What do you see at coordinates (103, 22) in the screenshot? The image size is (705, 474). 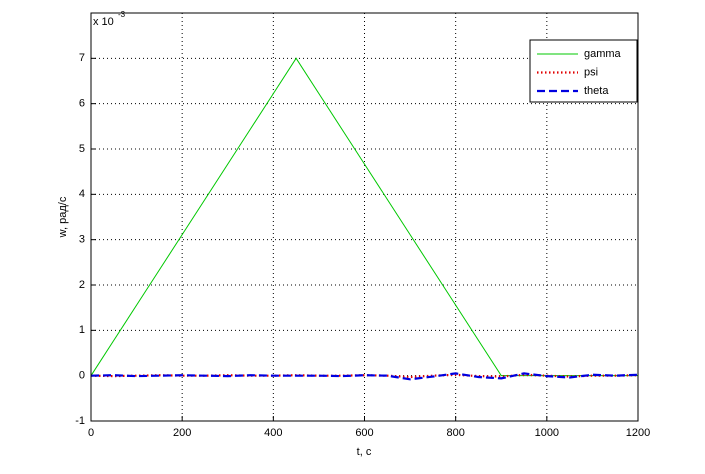 I see `y-multiplier: x 10` at bounding box center [103, 22].